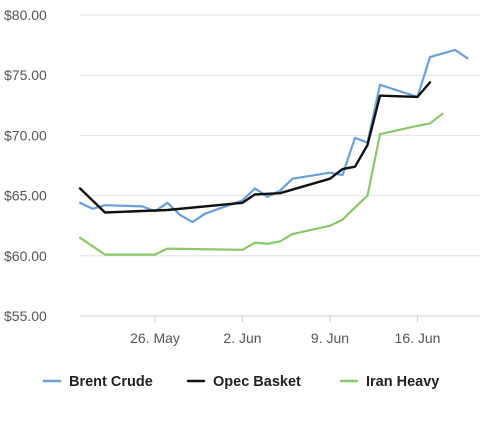 The height and width of the screenshot is (422, 494). What do you see at coordinates (330, 338) in the screenshot?
I see `x-tick-label: 9. Jun` at bounding box center [330, 338].